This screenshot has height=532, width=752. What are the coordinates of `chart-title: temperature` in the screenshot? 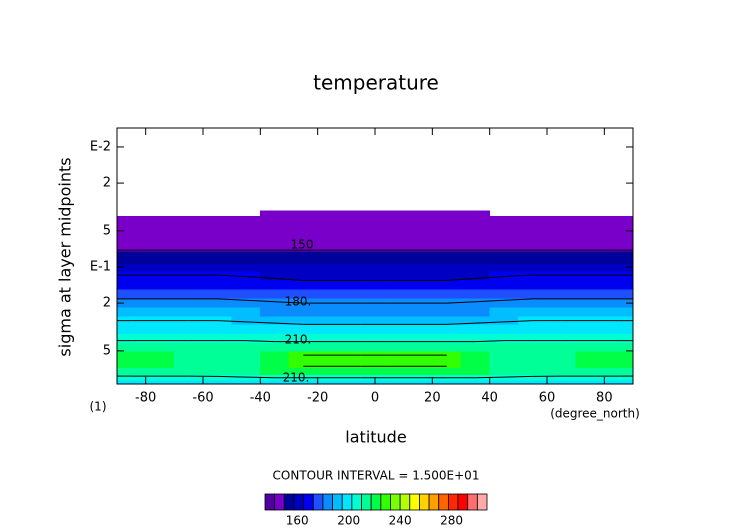 It's located at (376, 83).